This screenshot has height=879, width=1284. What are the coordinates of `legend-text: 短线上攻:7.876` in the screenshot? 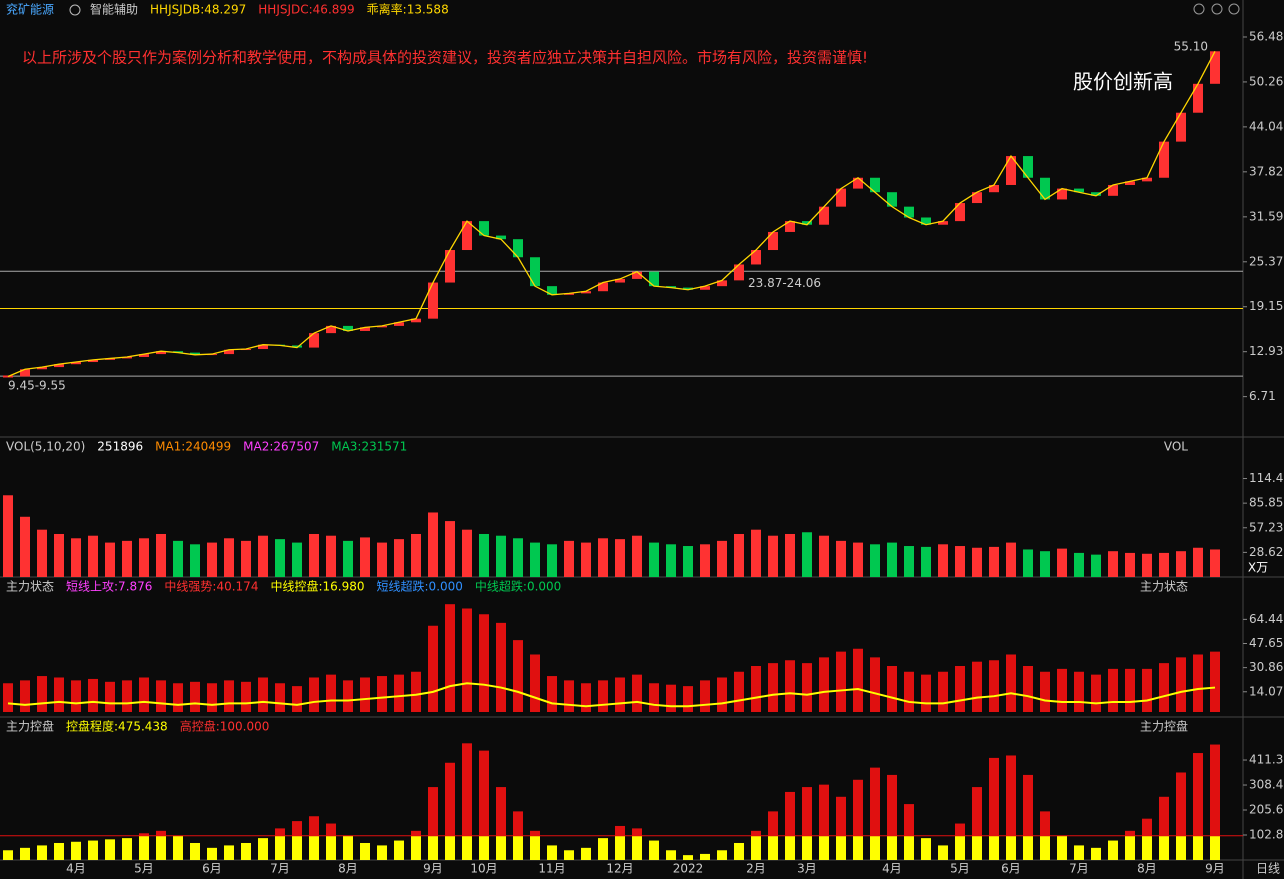 It's located at (109, 587).